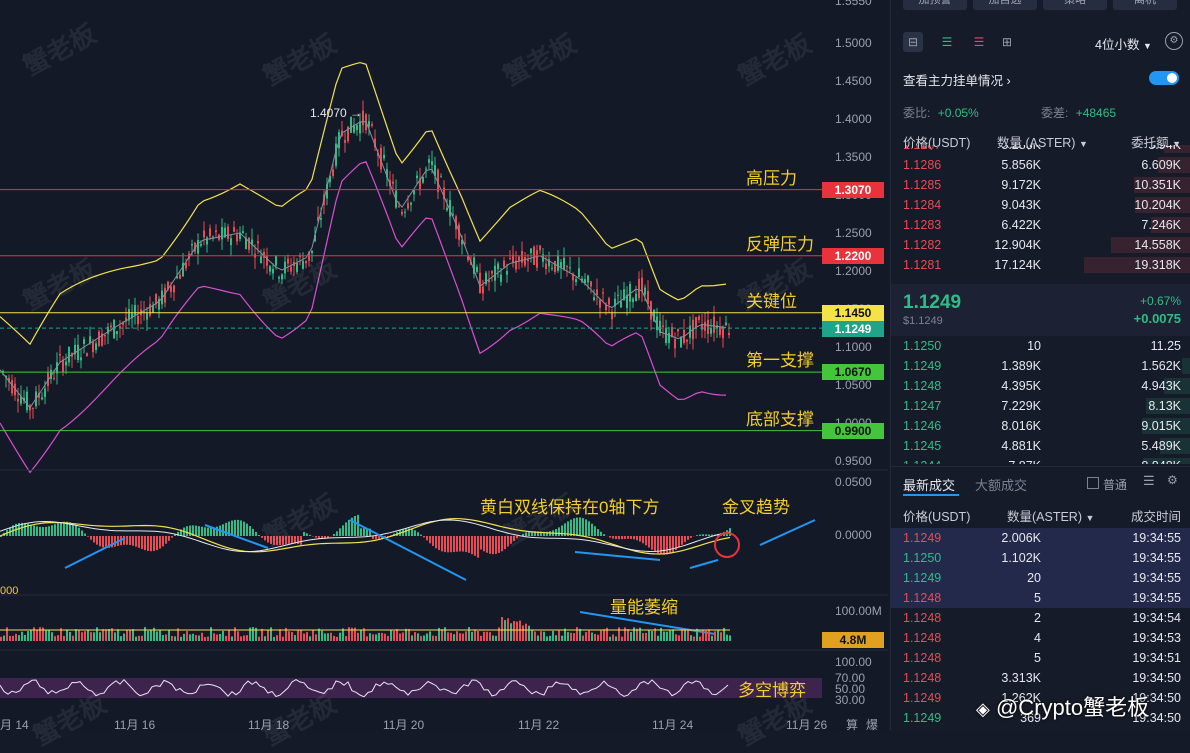 The height and width of the screenshot is (753, 1190). I want to click on filter-icon: ☰, so click(1149, 481).